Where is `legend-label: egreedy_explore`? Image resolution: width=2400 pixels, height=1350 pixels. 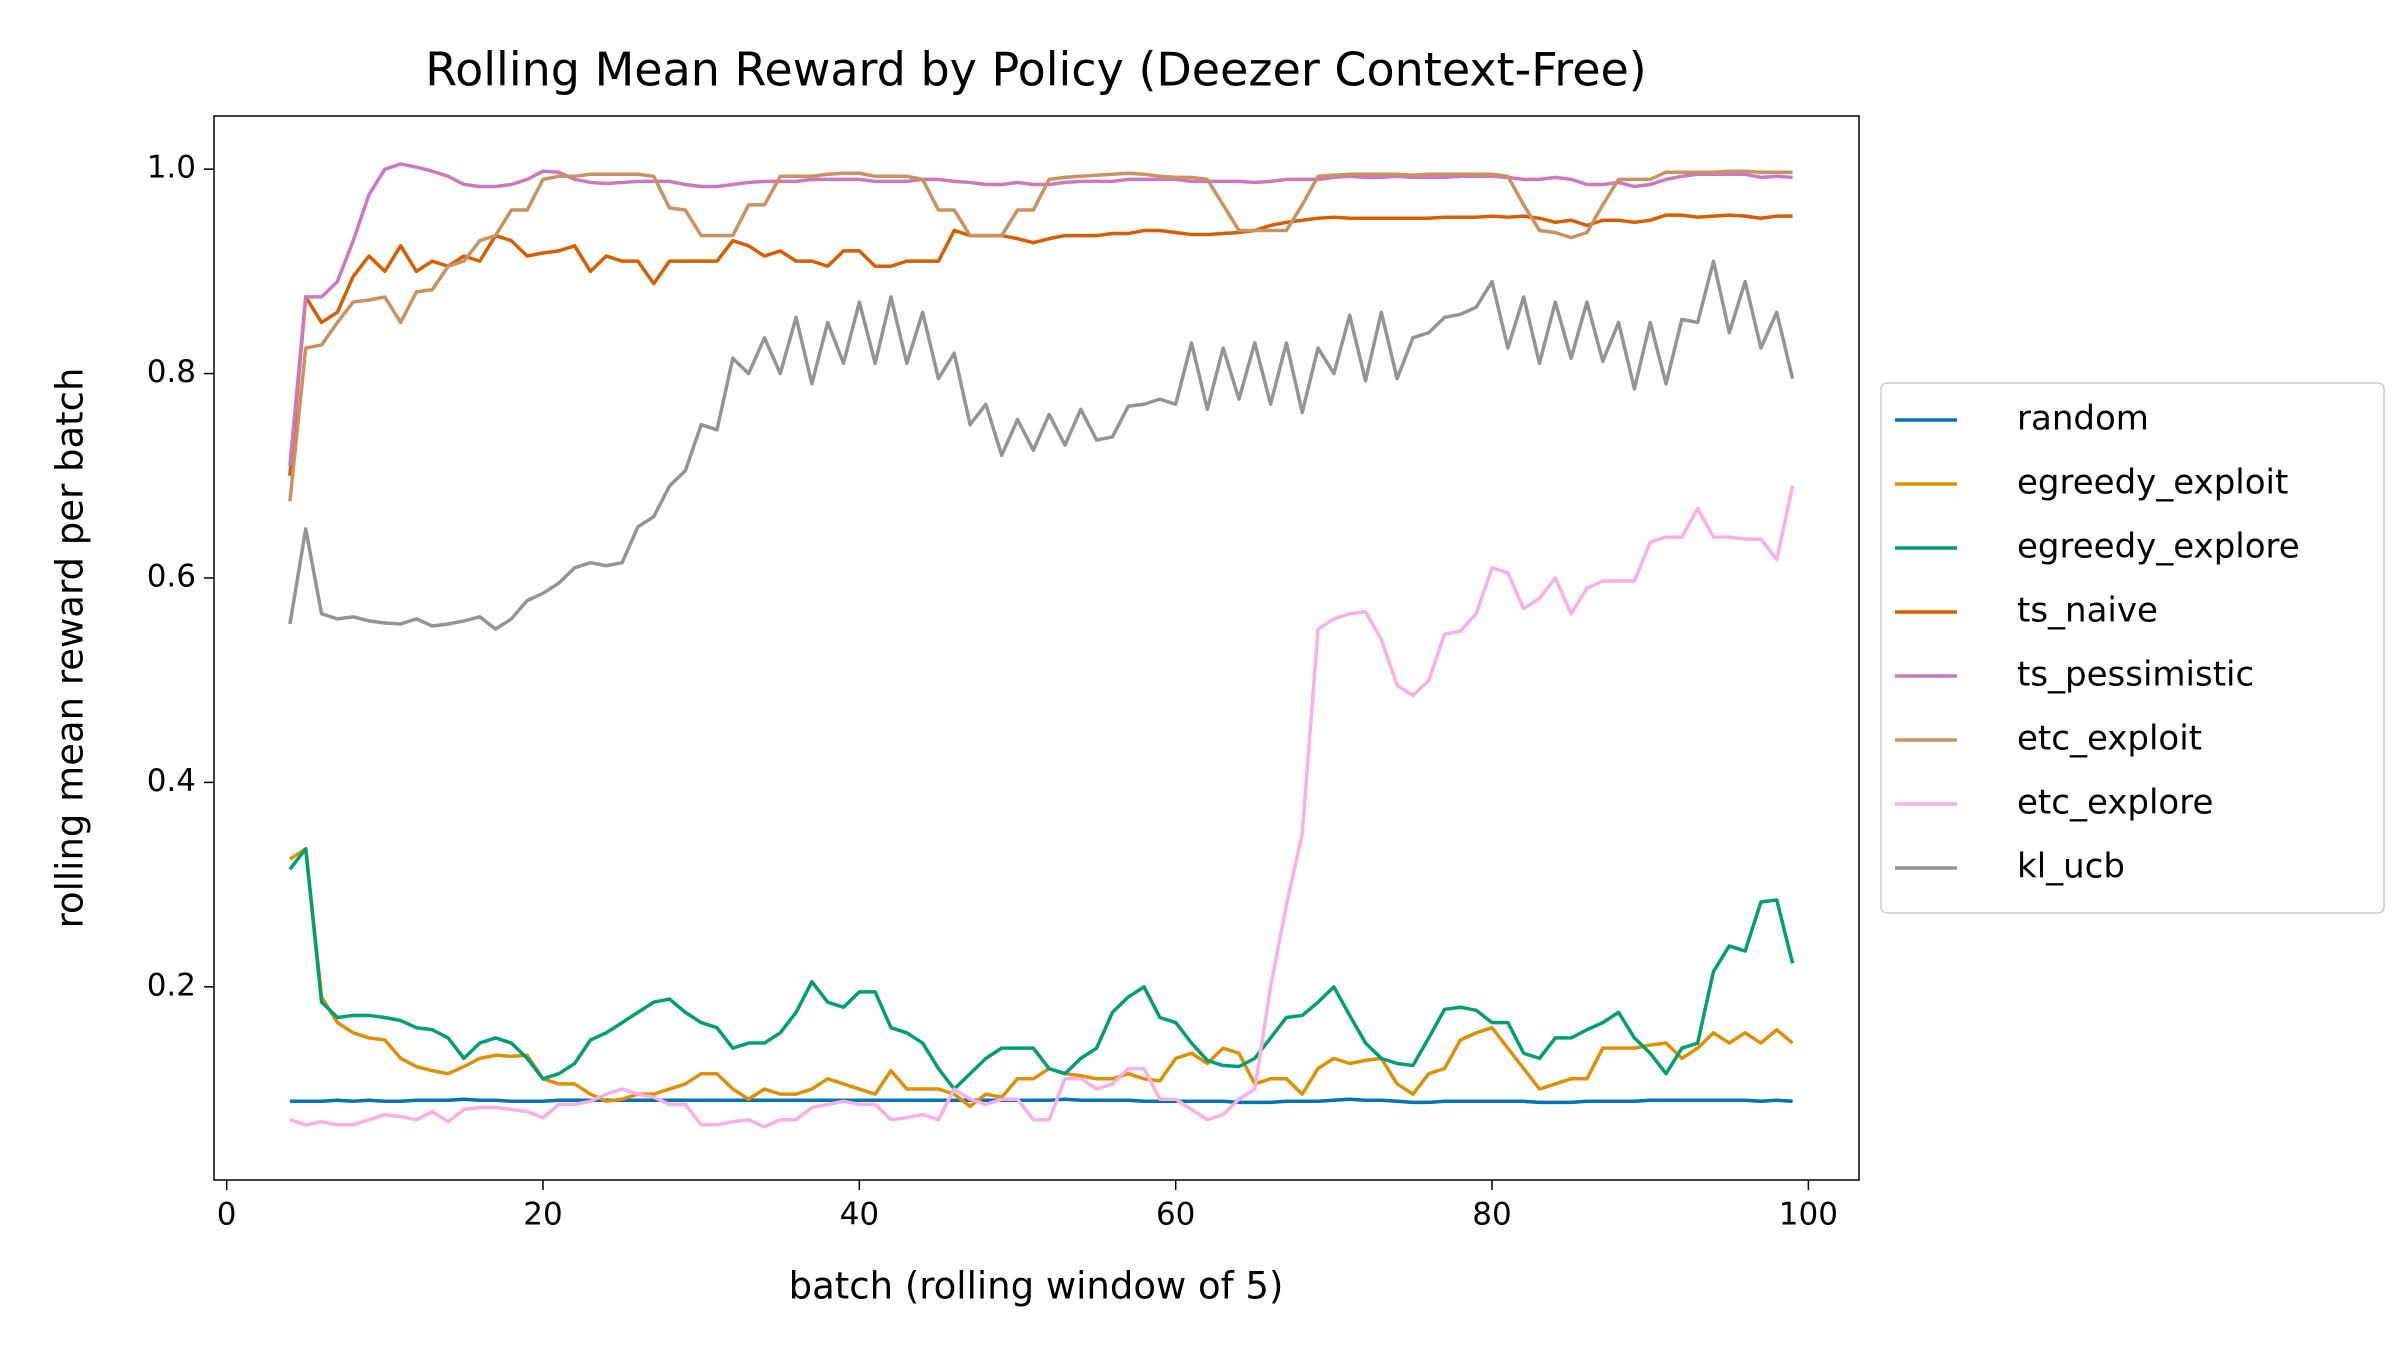
legend-label: egreedy_explore is located at coordinates (2158, 547).